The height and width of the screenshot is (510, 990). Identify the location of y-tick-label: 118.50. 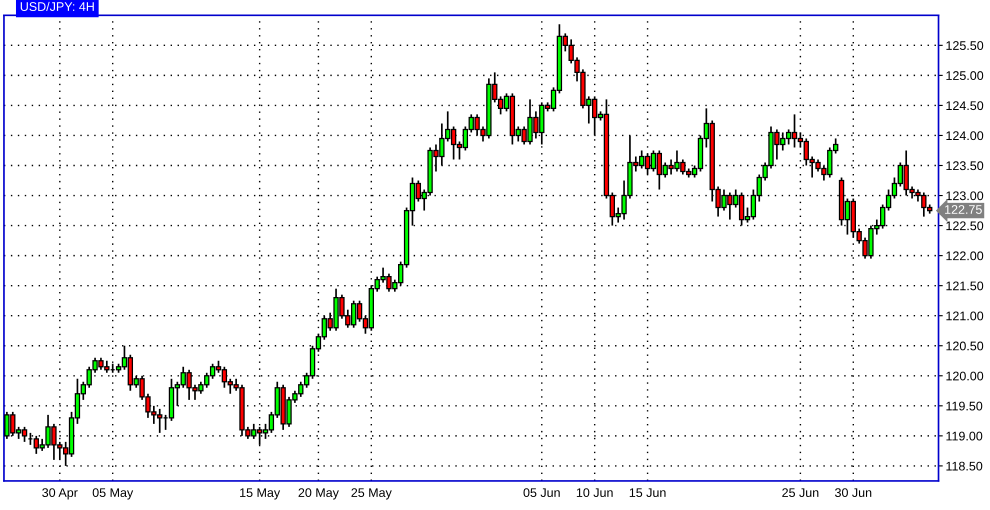
(964, 466).